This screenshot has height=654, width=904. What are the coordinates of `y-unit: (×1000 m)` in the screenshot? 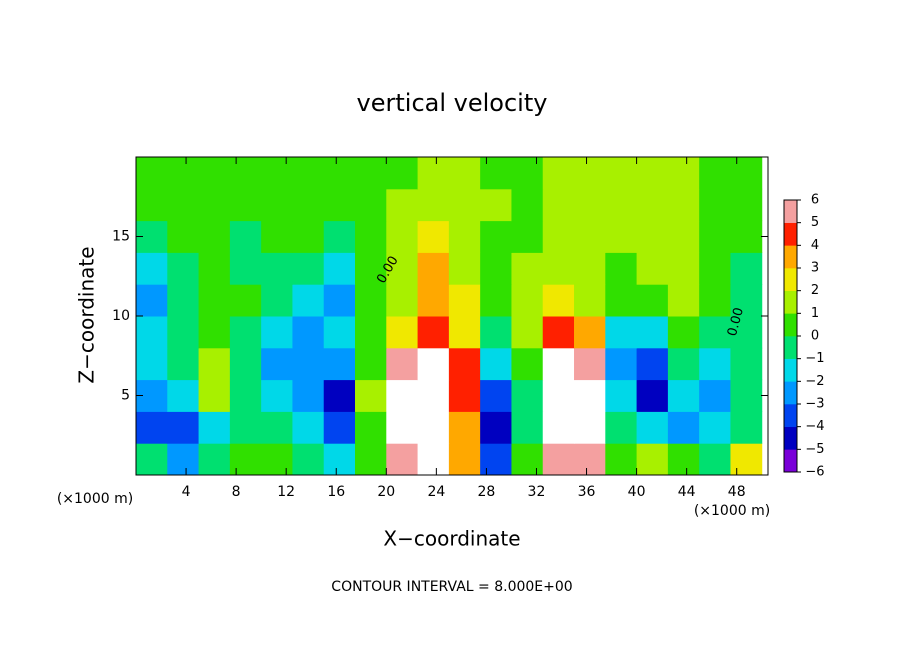 It's located at (95, 499).